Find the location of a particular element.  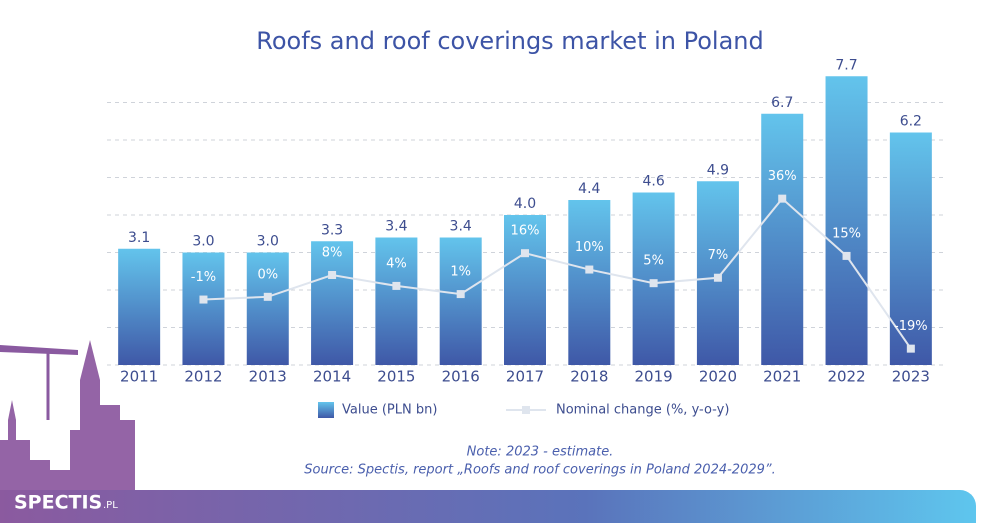

line-label: 7% is located at coordinates (718, 255).